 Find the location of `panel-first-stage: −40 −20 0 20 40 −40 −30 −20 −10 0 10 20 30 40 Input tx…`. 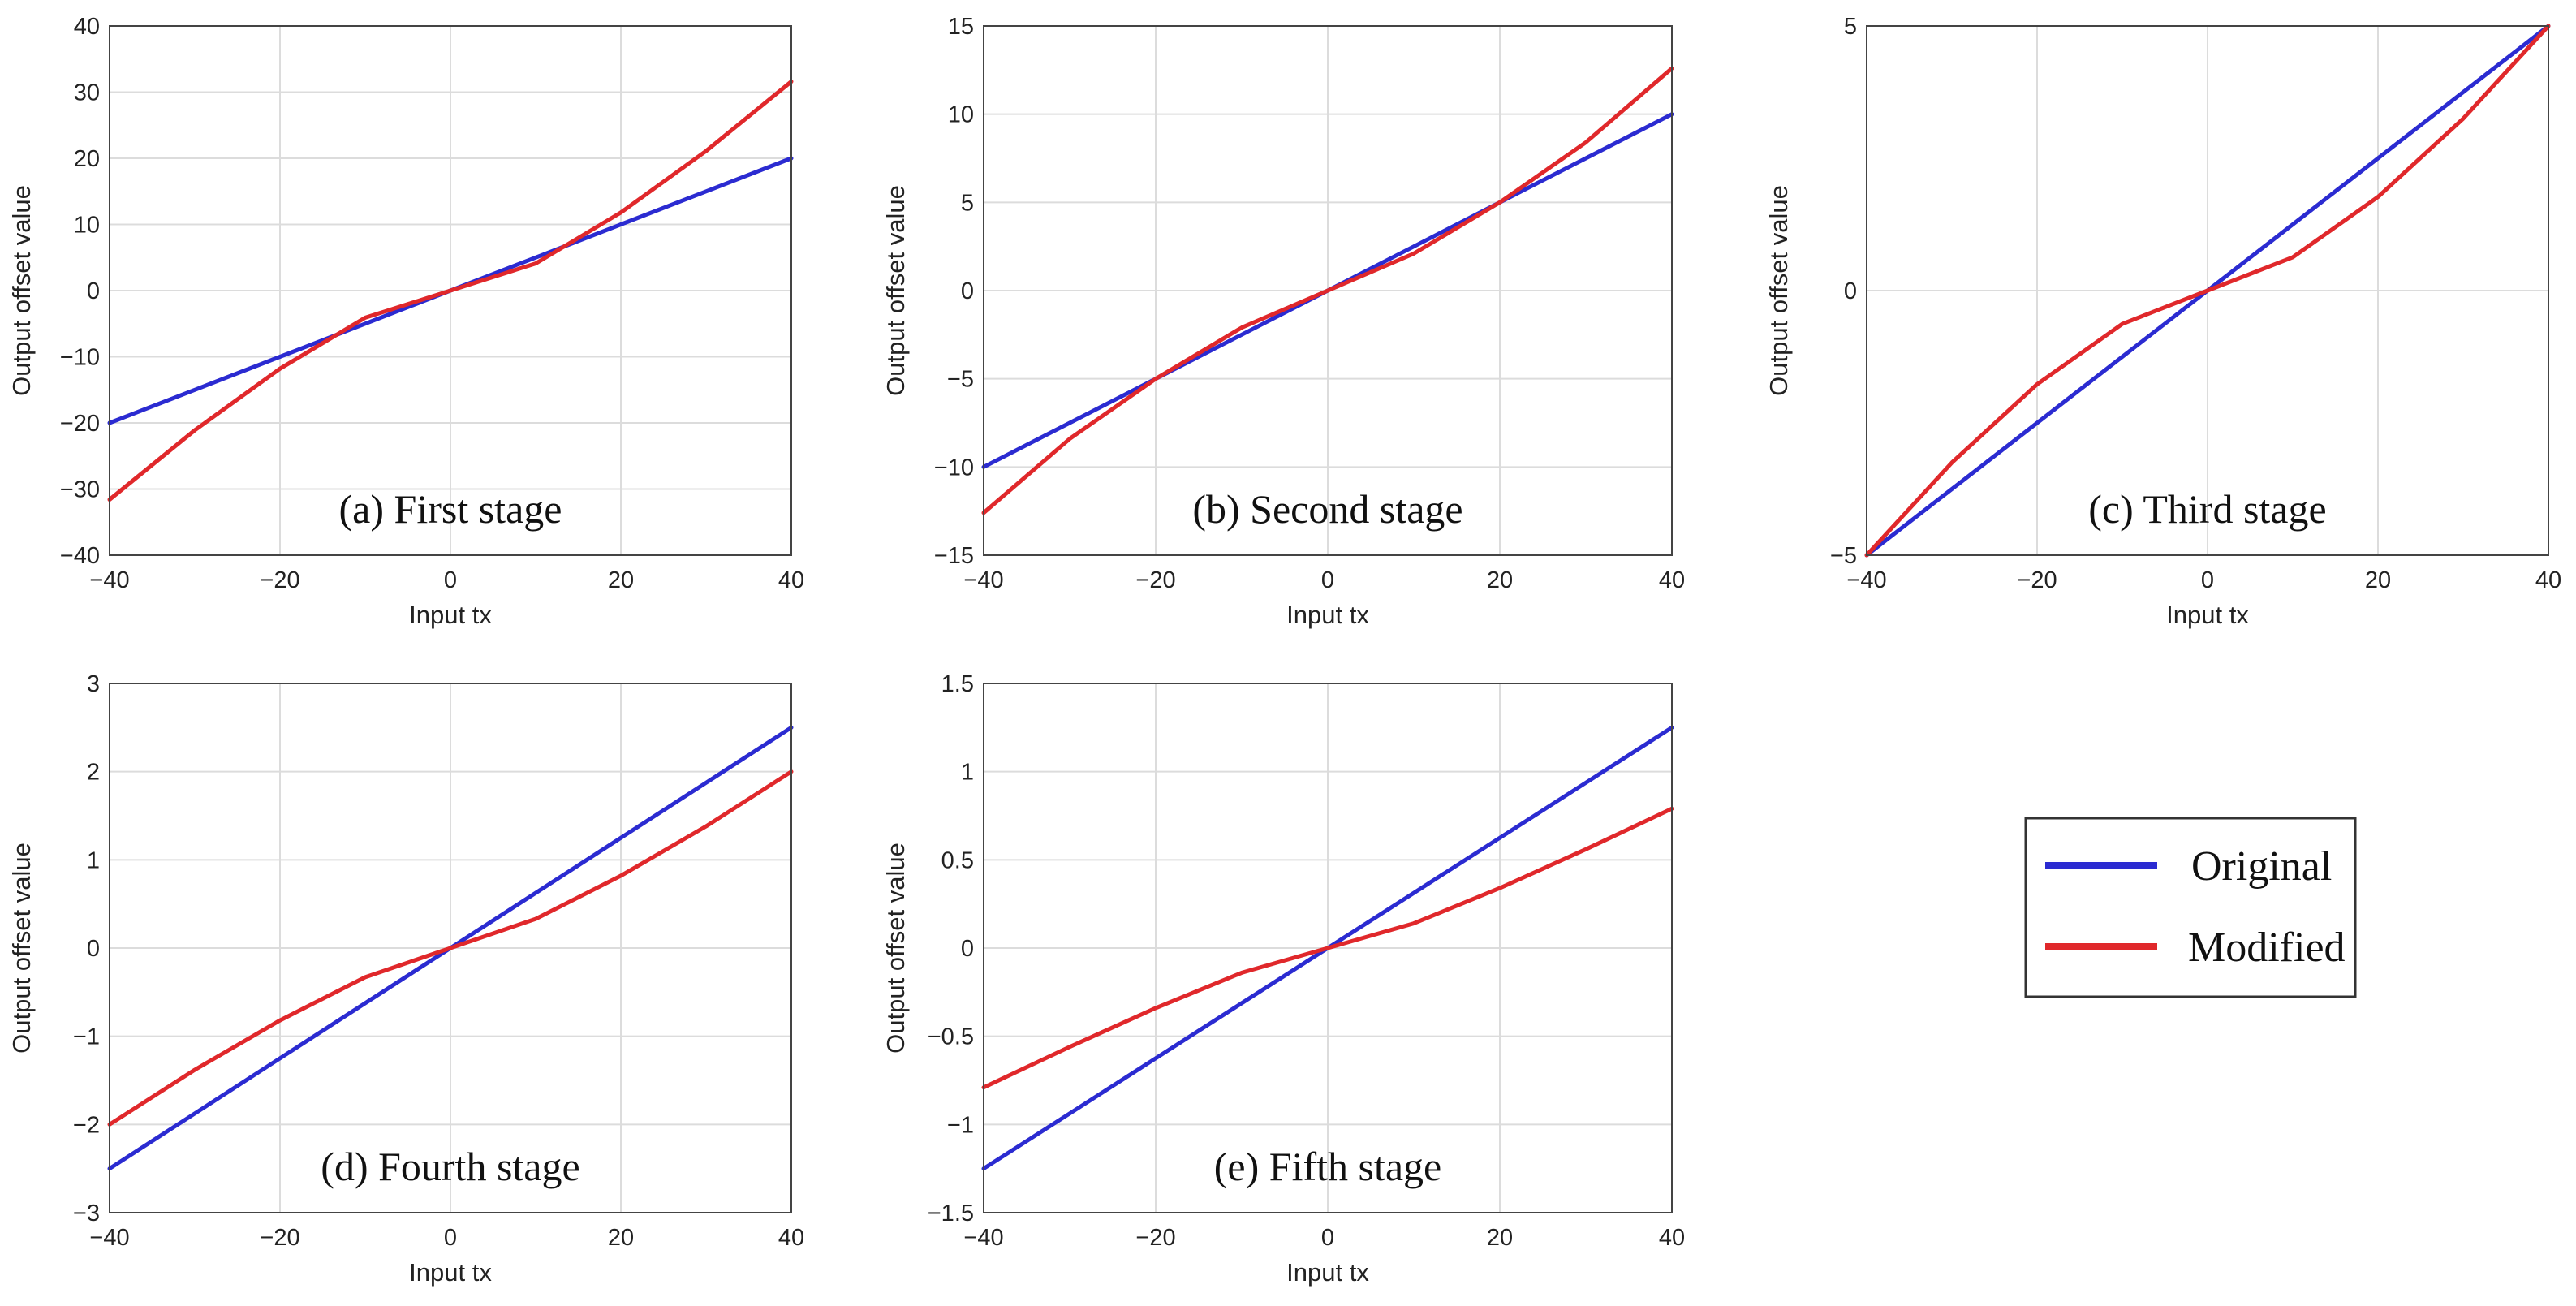

panel-first-stage: −40 −20 0 20 40 −40 −30 −20 −10 0 10 20 30 40 Input tx… is located at coordinates (406, 322).